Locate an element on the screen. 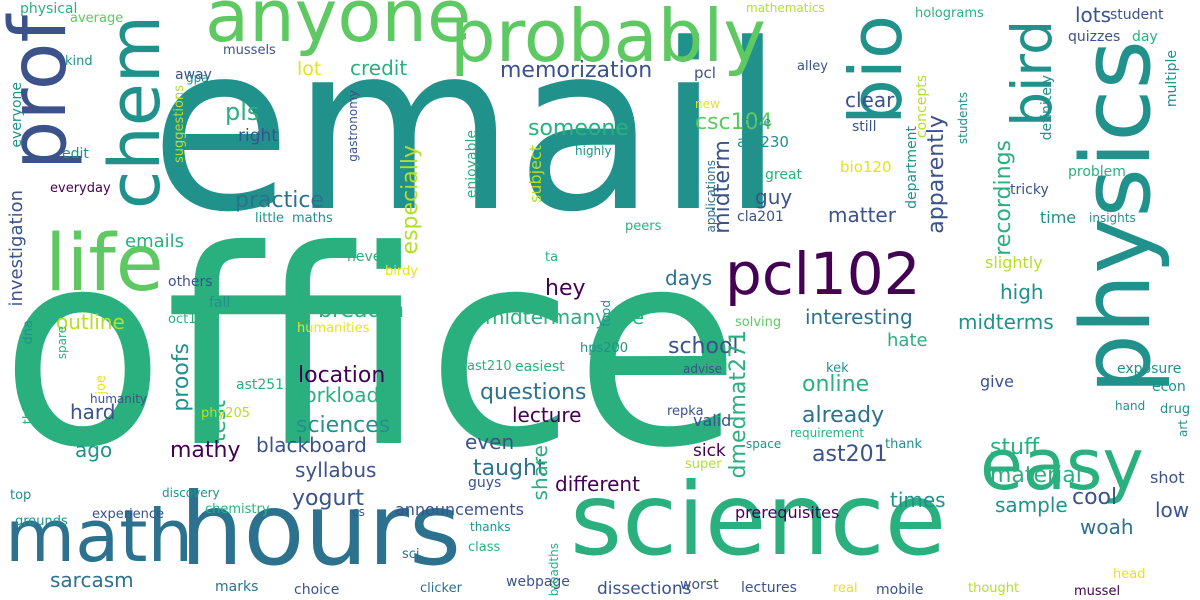 The width and height of the screenshot is (1200, 600). cloud-word: day is located at coordinates (1145, 37).